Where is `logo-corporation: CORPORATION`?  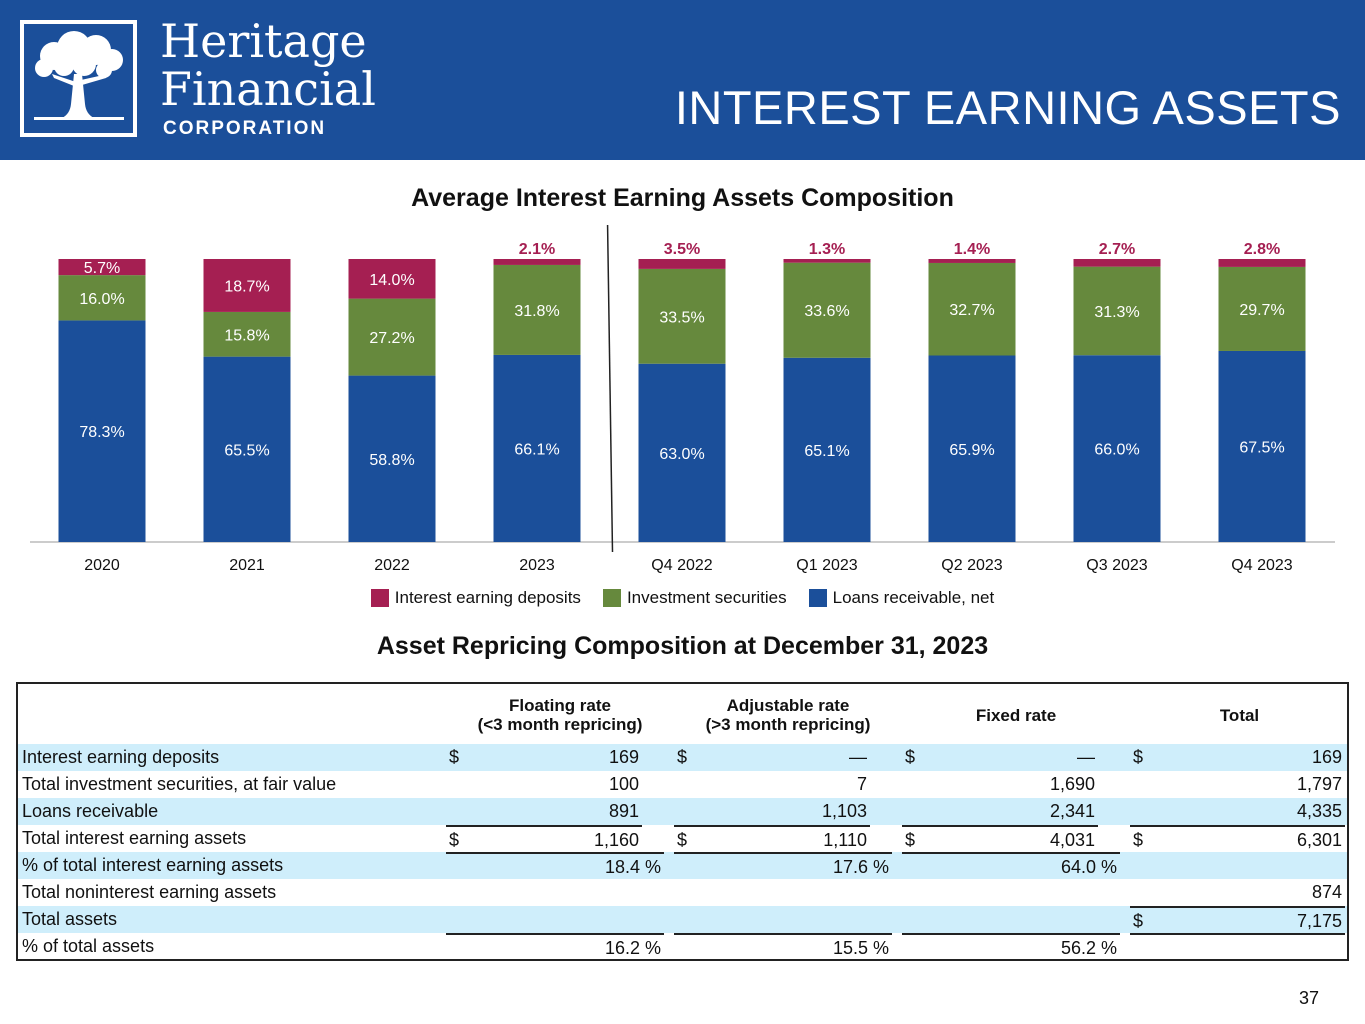 logo-corporation: CORPORATION is located at coordinates (245, 128).